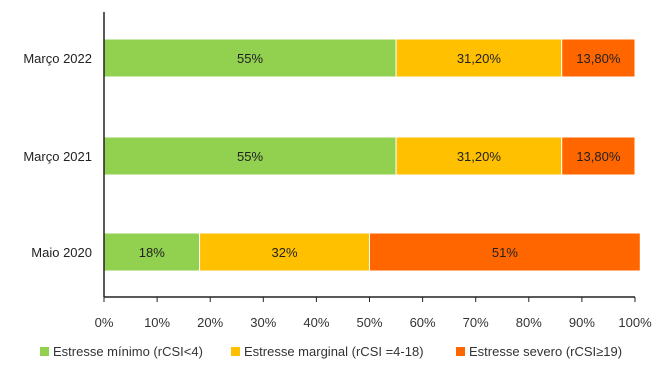 Image resolution: width=656 pixels, height=367 pixels. I want to click on x-tick-label-3: 30%, so click(263, 322).